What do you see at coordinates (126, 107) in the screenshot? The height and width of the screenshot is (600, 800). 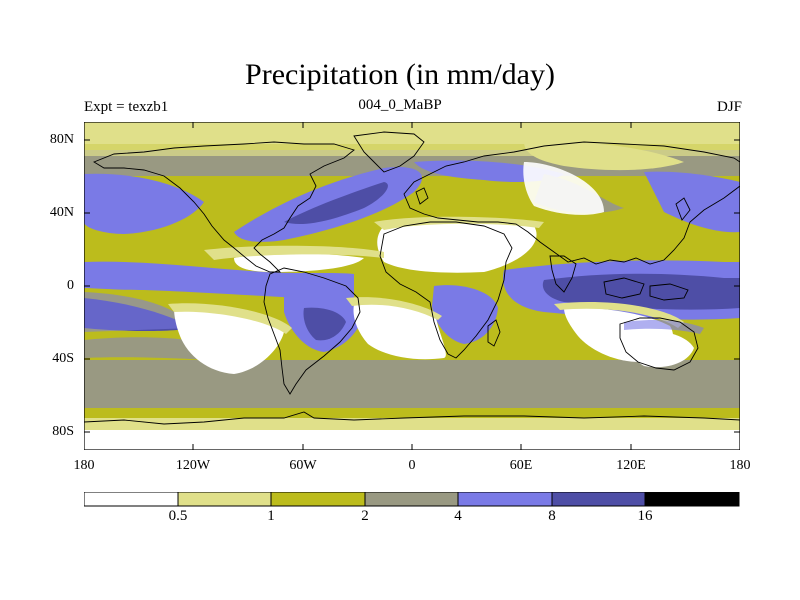 I see `experiment-label: Expt = texzb1` at bounding box center [126, 107].